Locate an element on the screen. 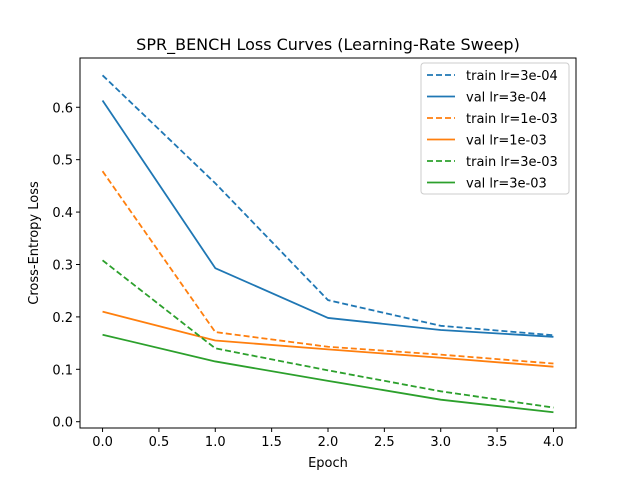 This screenshot has height=480, width=640. x-tick-label: 1.0 is located at coordinates (215, 442).